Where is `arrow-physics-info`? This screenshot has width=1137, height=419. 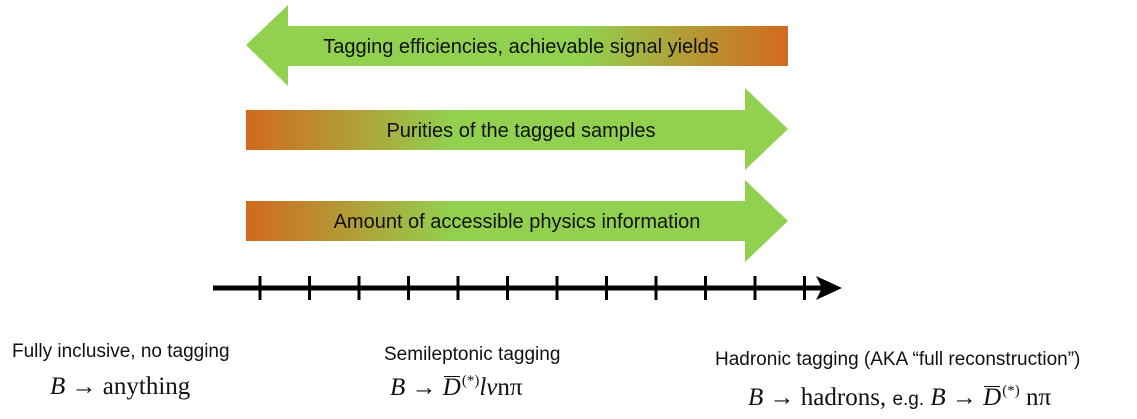 arrow-physics-info is located at coordinates (517, 221).